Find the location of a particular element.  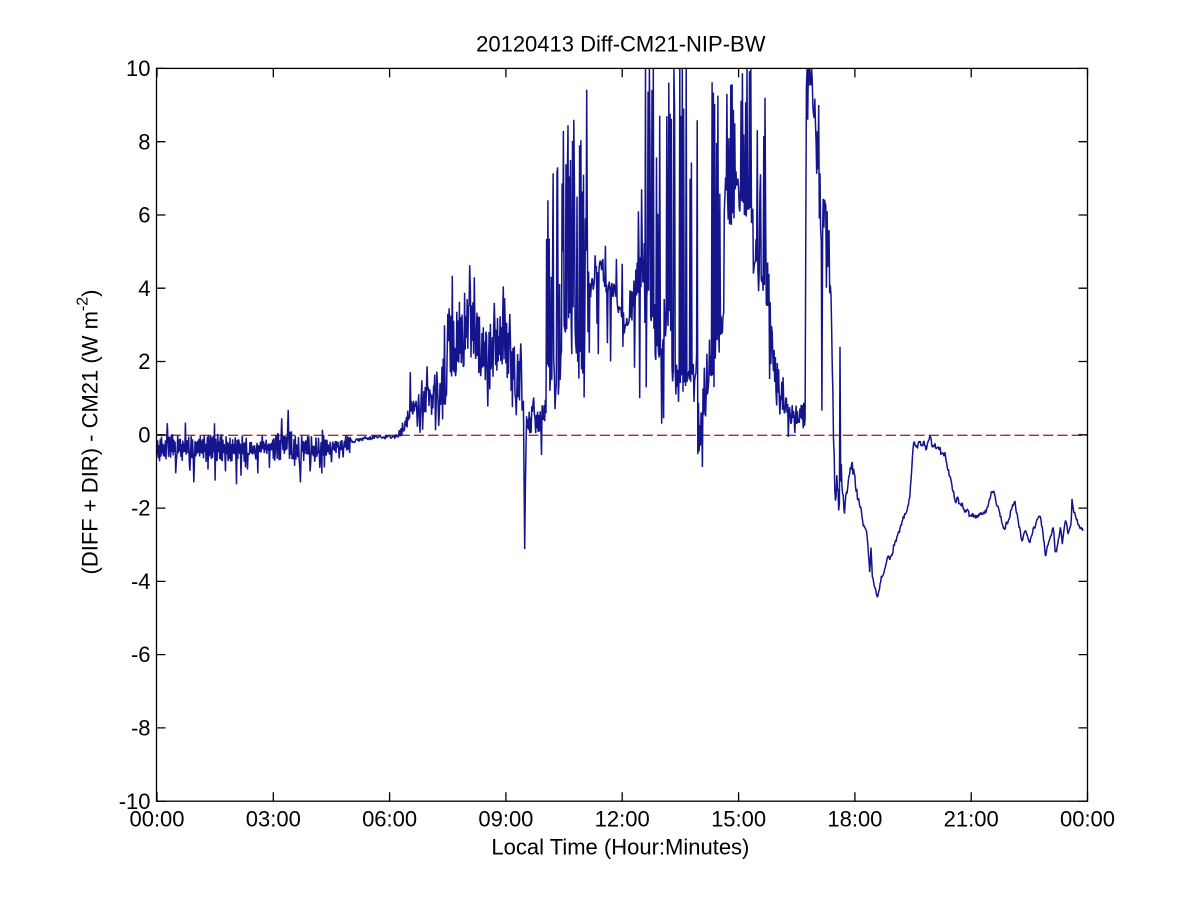

svg-text: 4 is located at coordinates (144, 288).